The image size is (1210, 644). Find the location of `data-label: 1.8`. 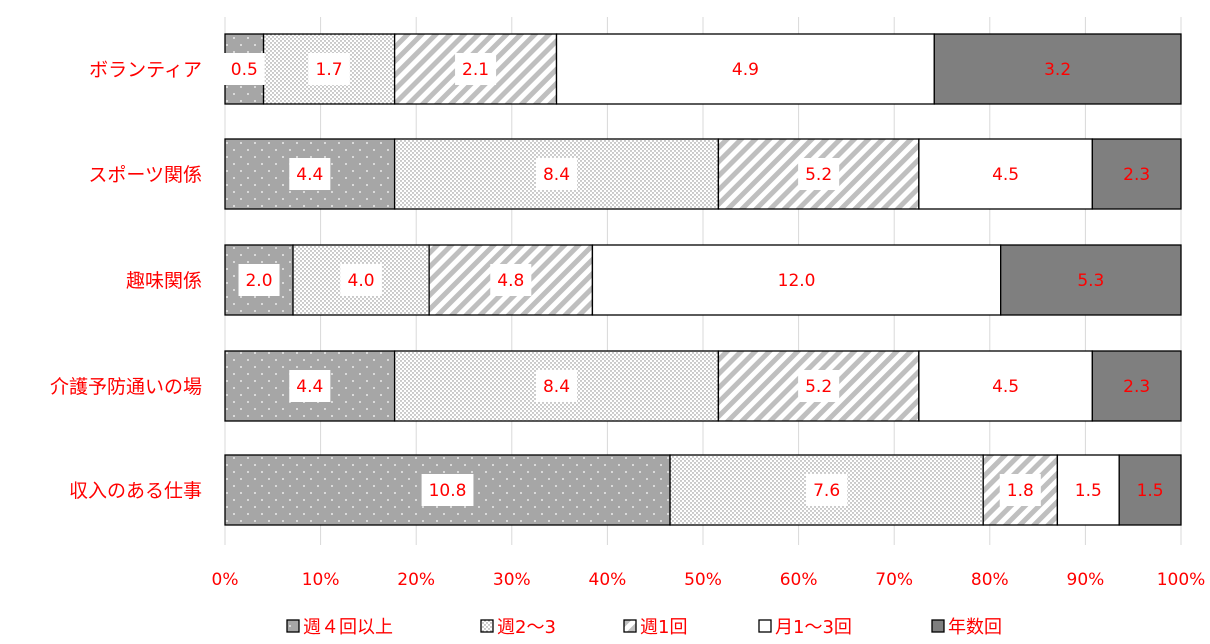

data-label: 1.8 is located at coordinates (1020, 491).